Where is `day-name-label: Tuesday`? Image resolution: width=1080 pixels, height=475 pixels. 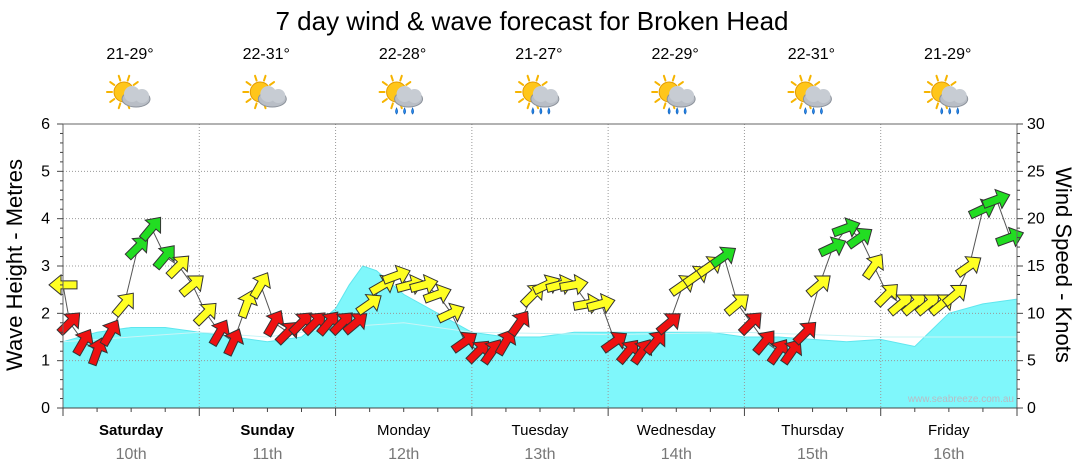
day-name-label: Tuesday is located at coordinates (540, 430).